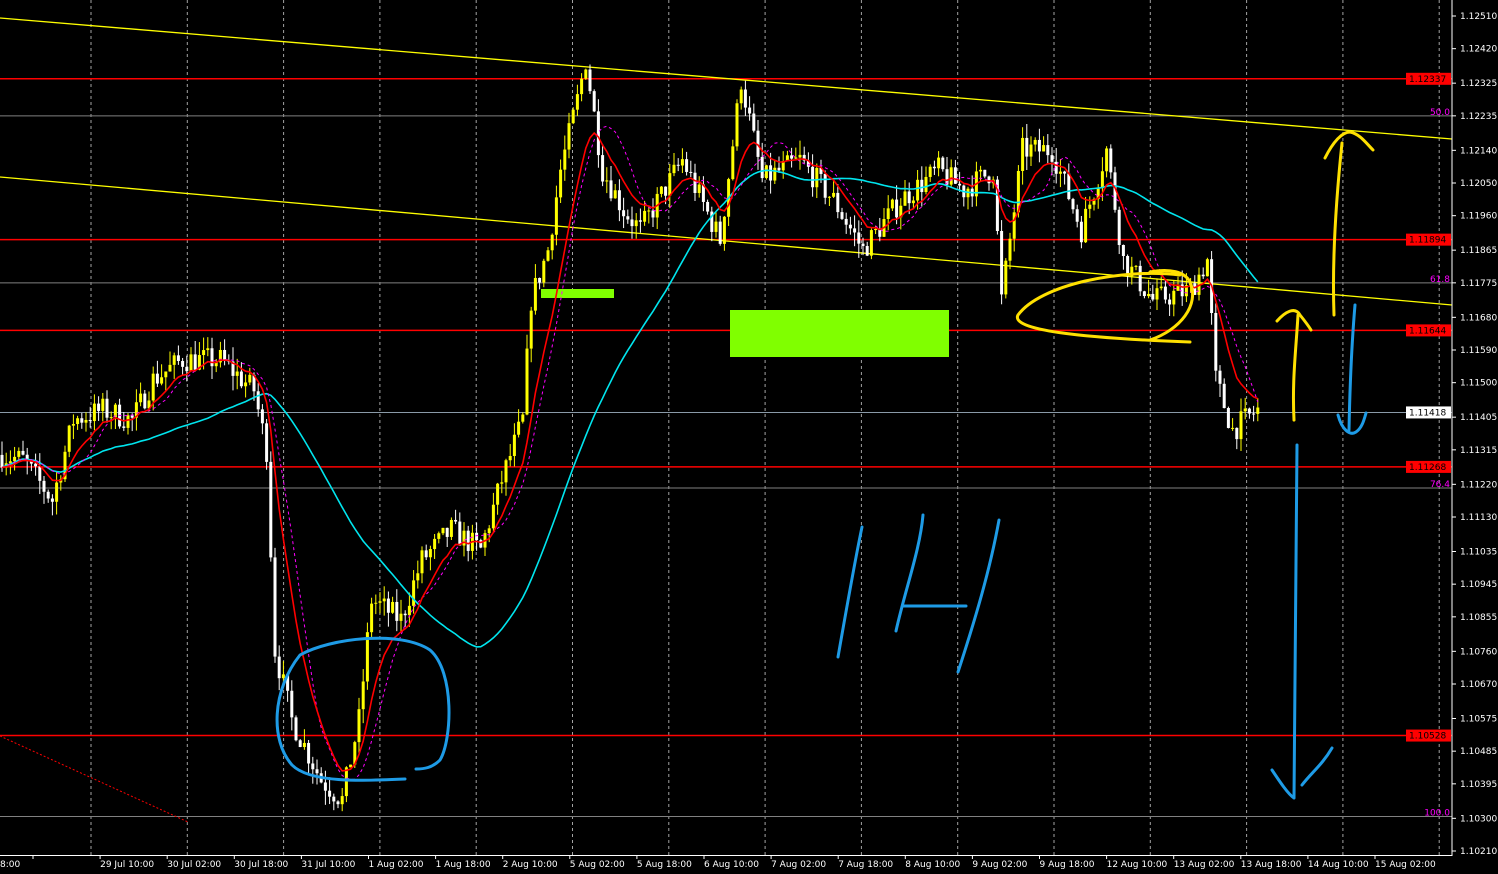 This screenshot has width=1498, height=874. I want to click on level-price-label: 1.10528, so click(1427, 737).